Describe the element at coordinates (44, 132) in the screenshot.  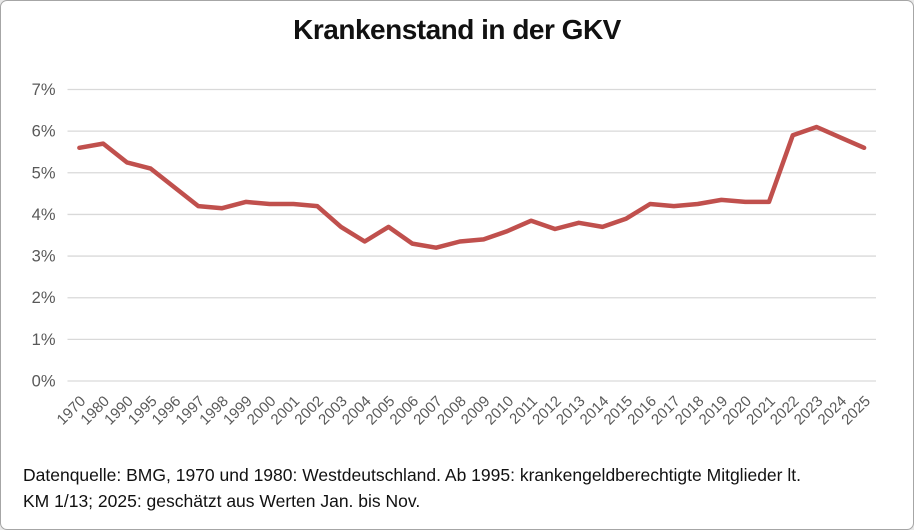
I see `y-tick-label: 6%` at that location.